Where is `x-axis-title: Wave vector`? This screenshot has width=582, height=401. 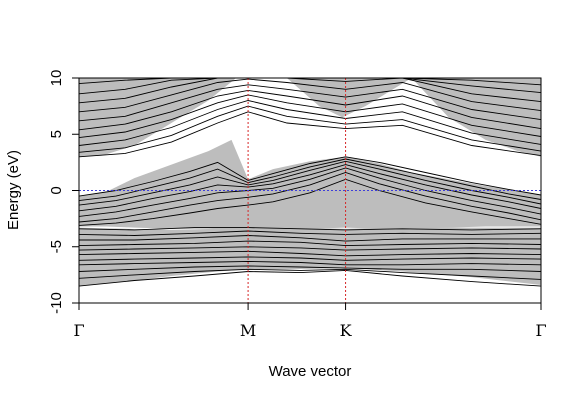
x-axis-title: Wave vector is located at coordinates (310, 371).